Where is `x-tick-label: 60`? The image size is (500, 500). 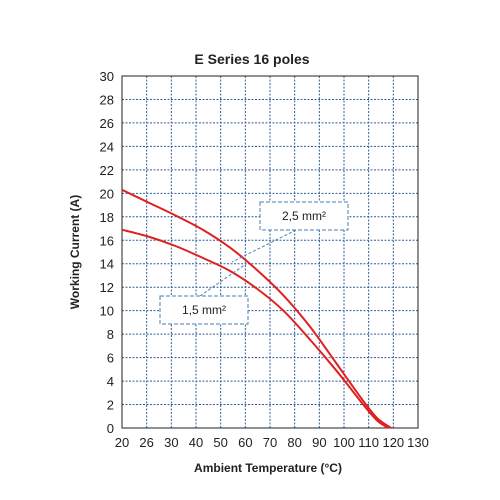
x-tick-label: 60 is located at coordinates (245, 442).